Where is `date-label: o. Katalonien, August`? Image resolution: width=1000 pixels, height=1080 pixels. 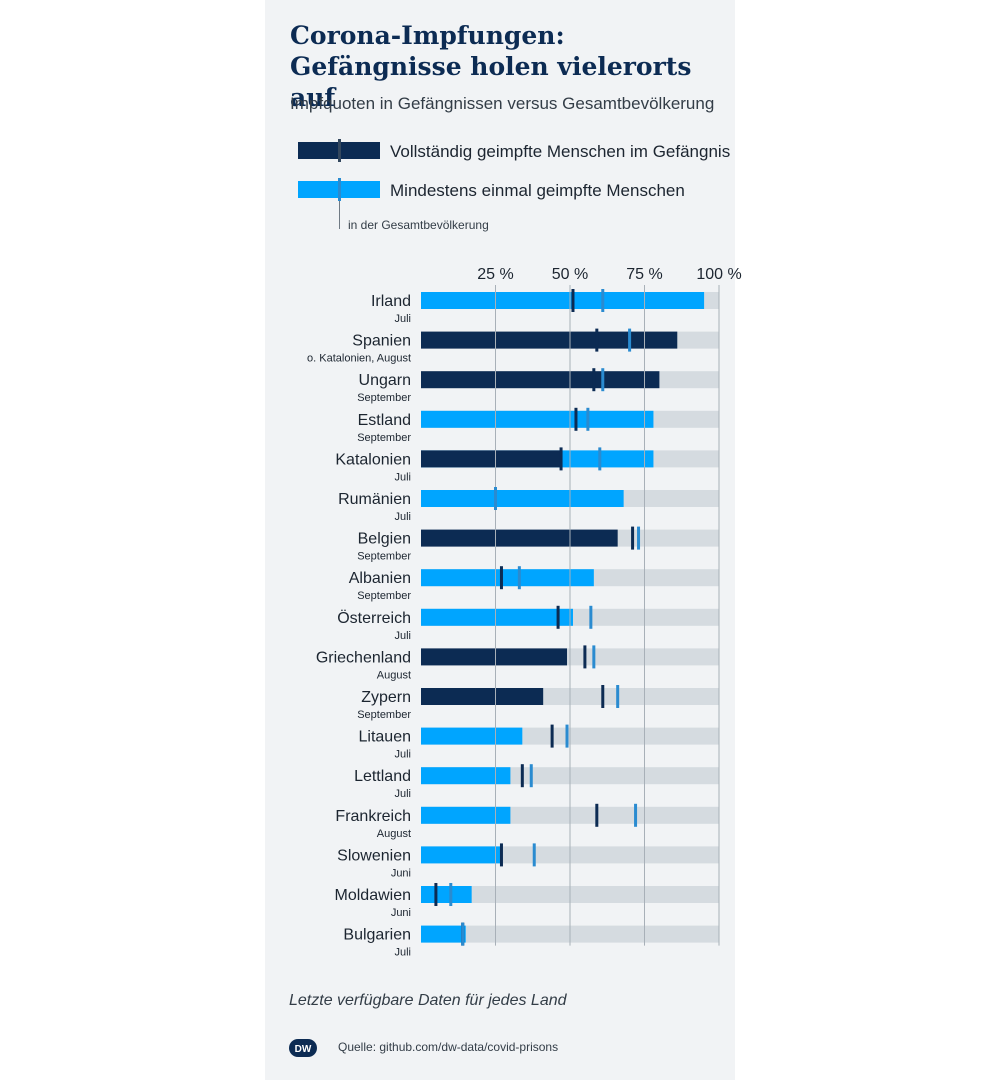 date-label: o. Katalonien, August is located at coordinates (359, 359).